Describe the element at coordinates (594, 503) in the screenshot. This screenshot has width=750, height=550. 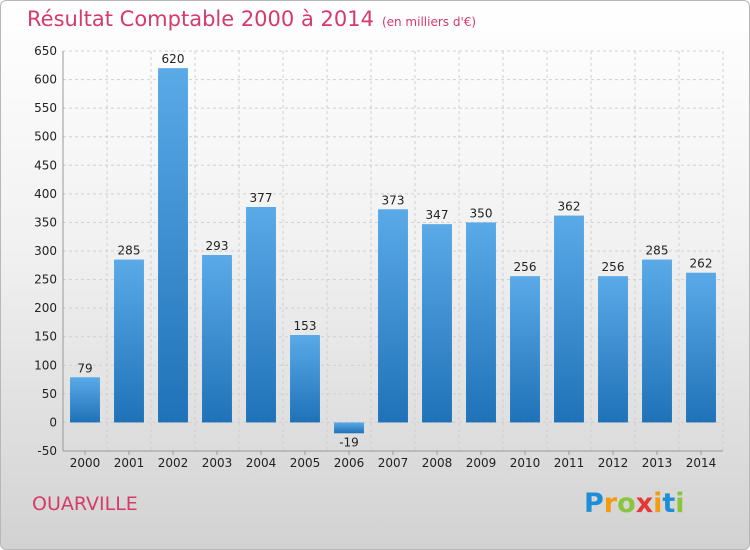
I see `logo-letter: P` at that location.